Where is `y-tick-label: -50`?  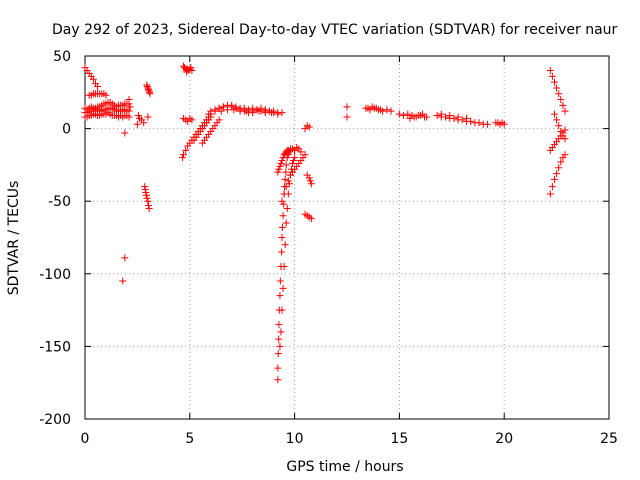 y-tick-label: -50 is located at coordinates (59, 202).